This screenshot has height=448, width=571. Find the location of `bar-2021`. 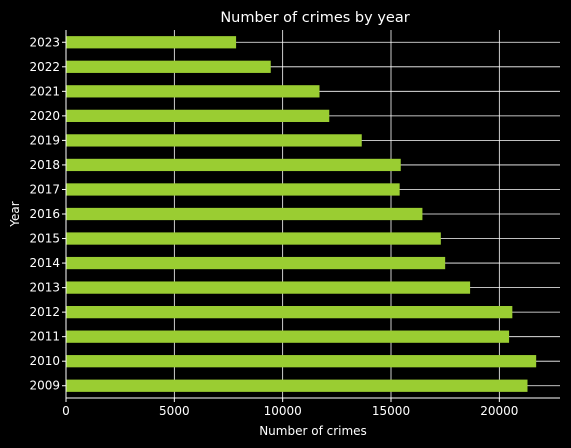

bar-2021 is located at coordinates (193, 91).